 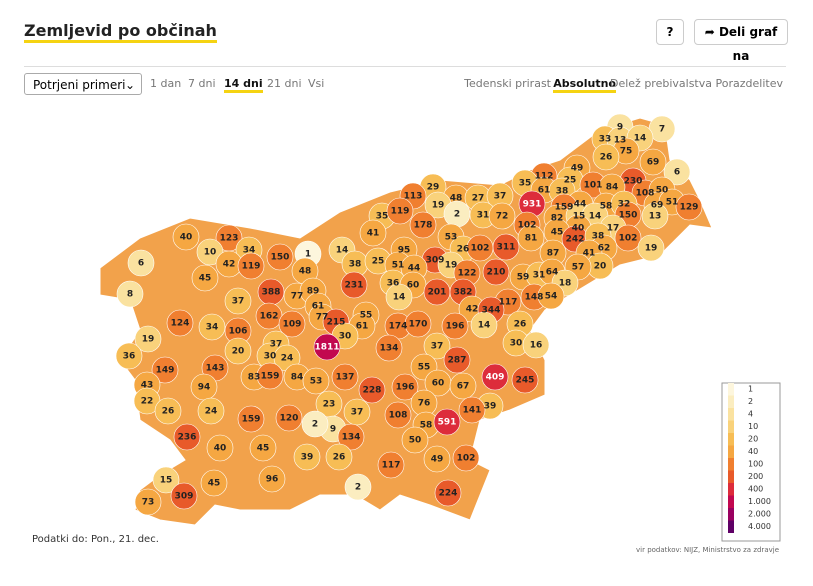 What do you see at coordinates (753, 451) in the screenshot?
I see `legend-label: 40` at bounding box center [753, 451].